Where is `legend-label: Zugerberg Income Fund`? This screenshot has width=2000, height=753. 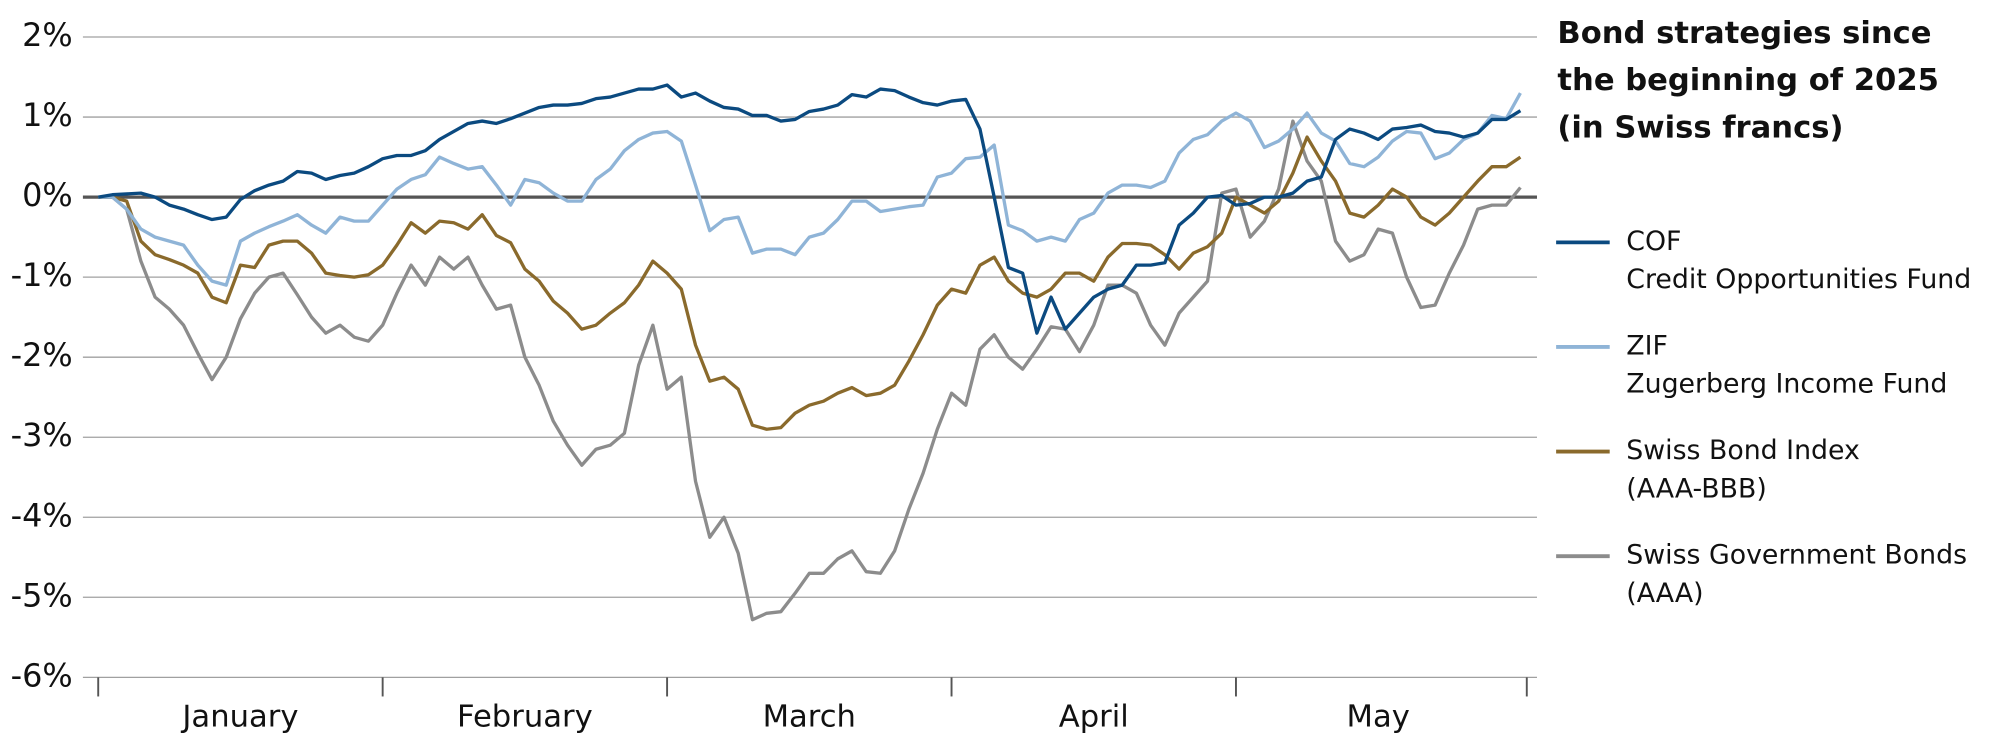 legend-label: Zugerberg Income Fund is located at coordinates (1786, 384).